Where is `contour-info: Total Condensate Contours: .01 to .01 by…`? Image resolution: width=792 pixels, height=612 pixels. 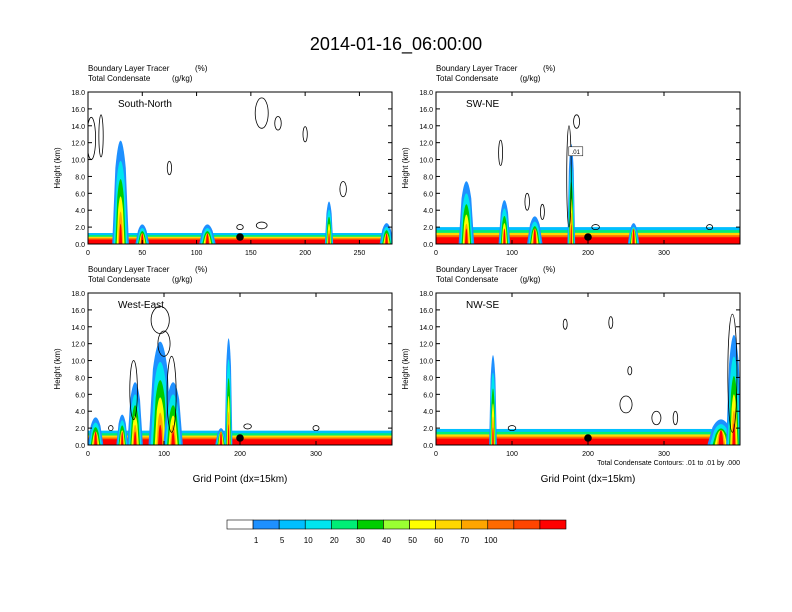 contour-info: Total Condensate Contours: .01 to .01 by… is located at coordinates (668, 463).